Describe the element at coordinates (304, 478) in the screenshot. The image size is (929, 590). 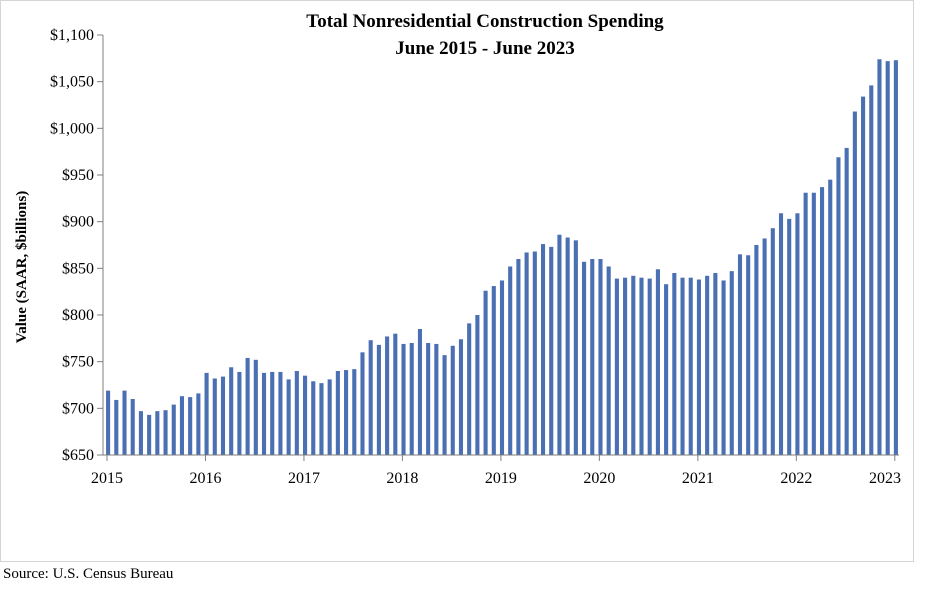
I see `x-tick-label: 2017` at that location.